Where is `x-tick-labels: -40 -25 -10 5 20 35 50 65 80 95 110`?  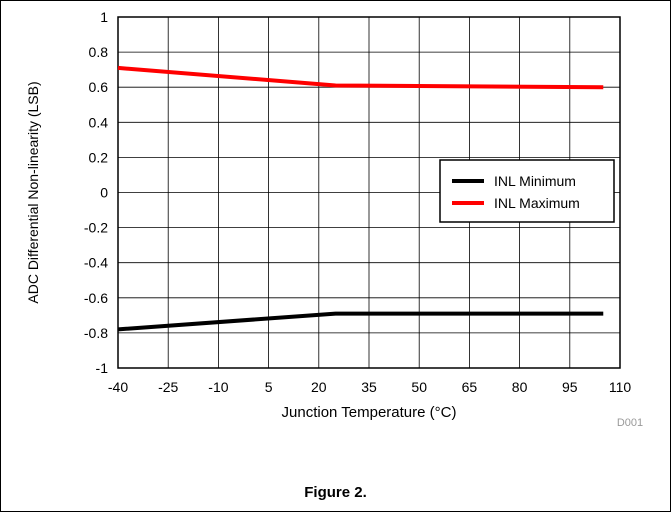
x-tick-labels: -40 -25 -10 5 20 35 50 65 80 95 110 is located at coordinates (369, 387).